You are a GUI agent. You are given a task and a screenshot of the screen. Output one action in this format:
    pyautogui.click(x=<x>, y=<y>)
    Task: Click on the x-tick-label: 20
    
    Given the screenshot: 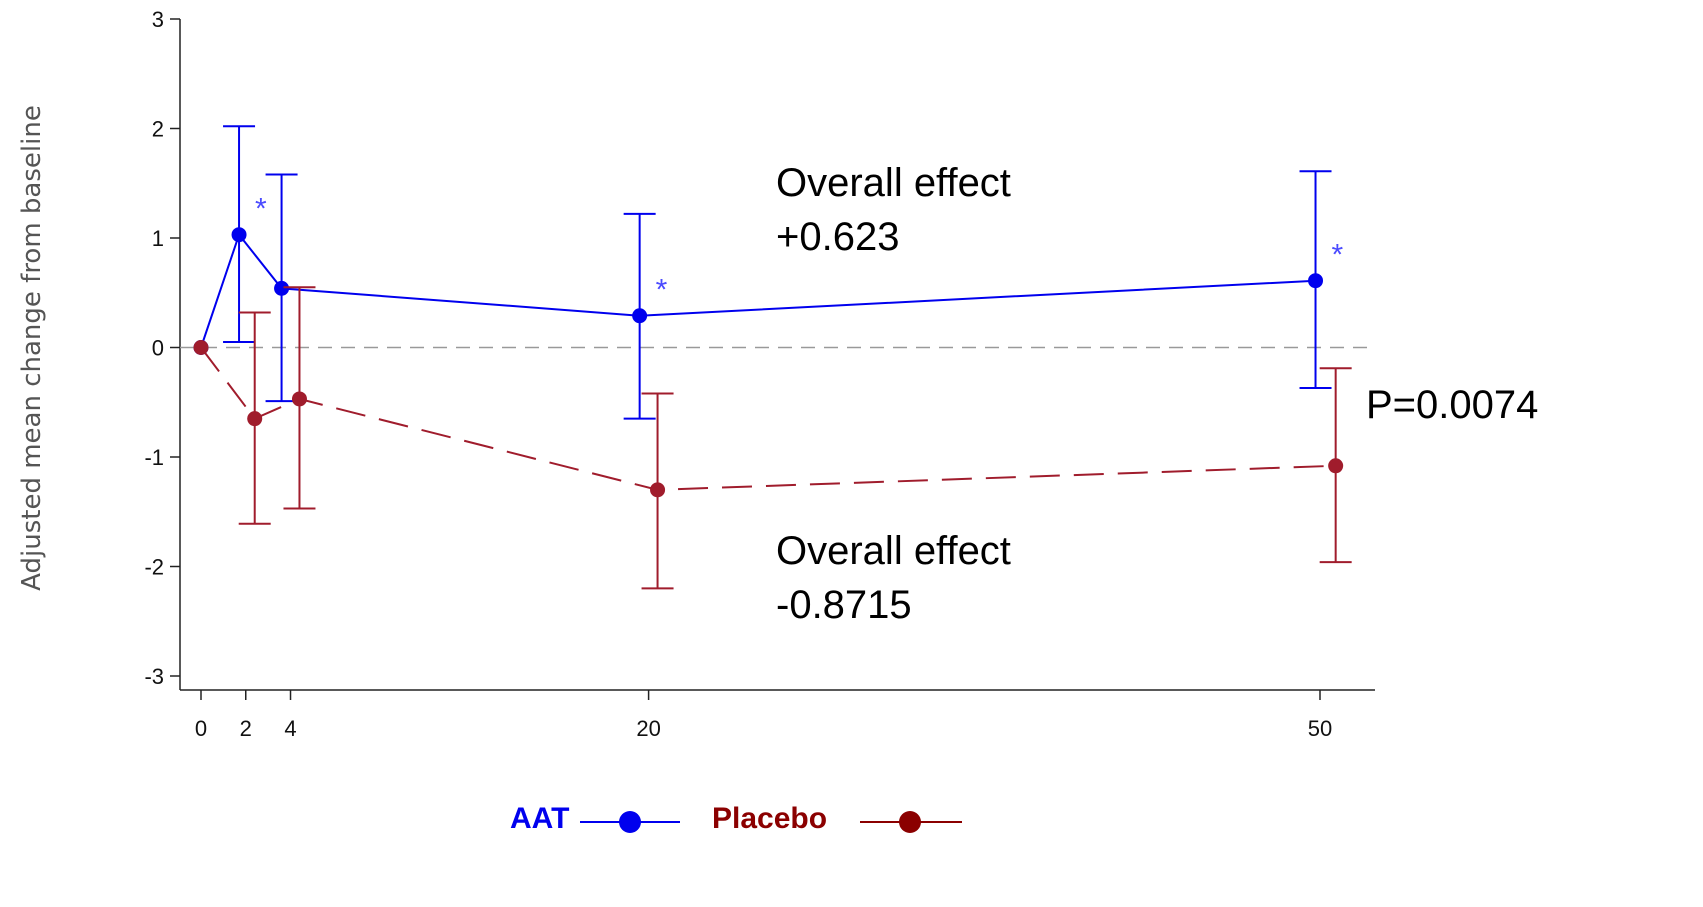 What is the action you would take?
    pyautogui.click(x=648, y=728)
    